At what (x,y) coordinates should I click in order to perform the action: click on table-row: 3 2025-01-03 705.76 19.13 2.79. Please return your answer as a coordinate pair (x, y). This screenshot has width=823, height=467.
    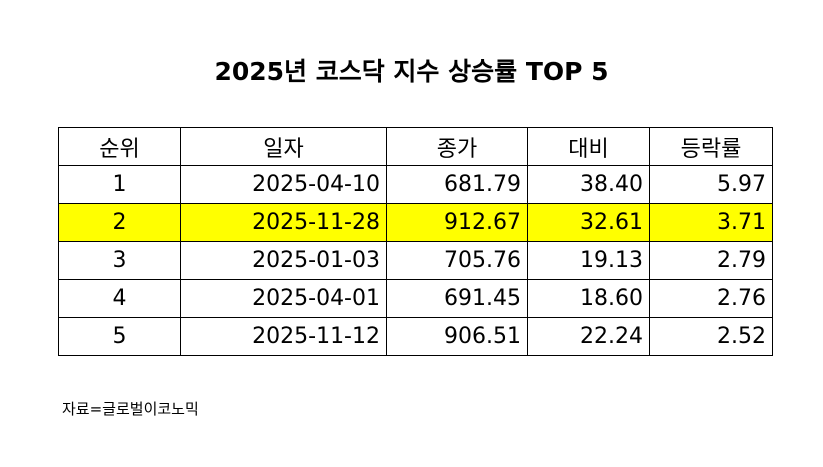
    Looking at the image, I should click on (415, 260).